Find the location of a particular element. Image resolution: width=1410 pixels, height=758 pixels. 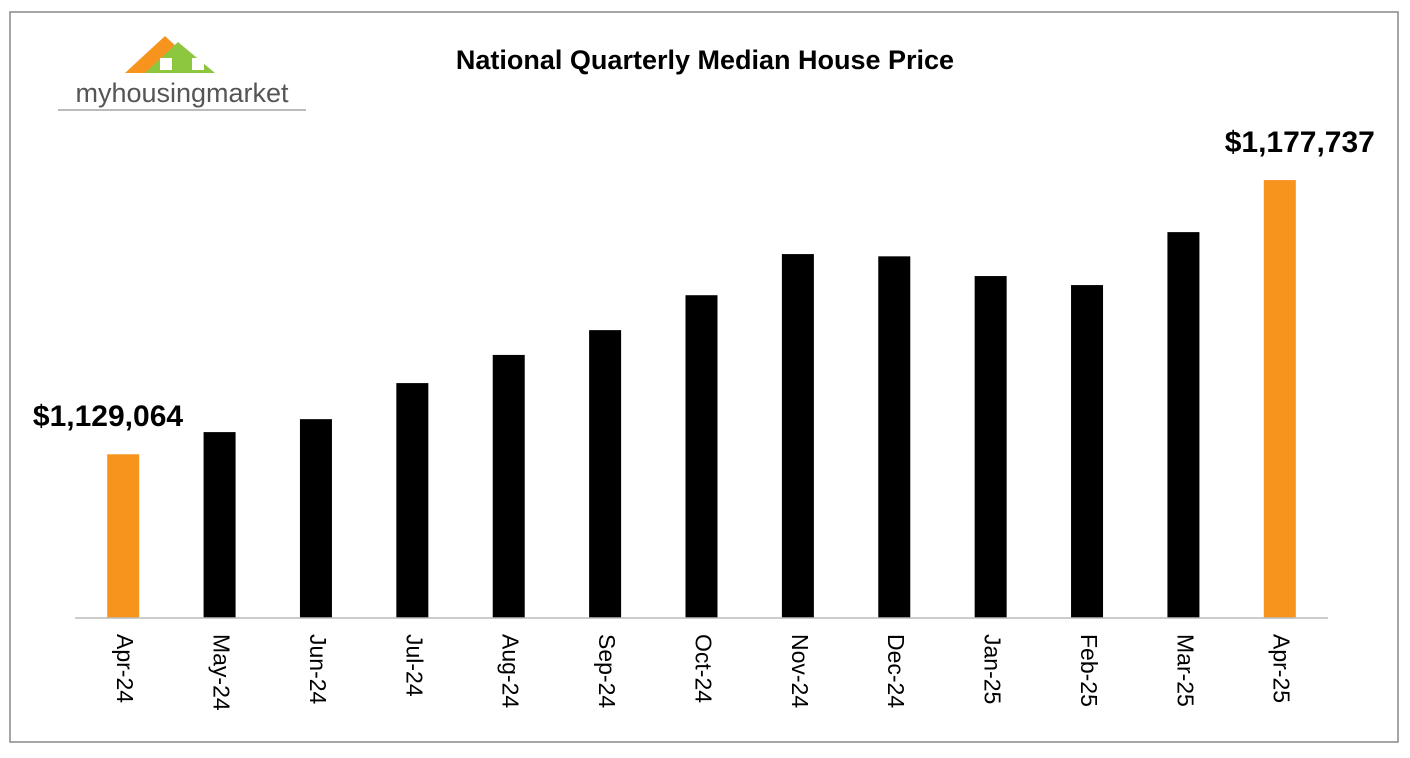

x-tick-label: Mar-25 is located at coordinates (1185, 670).